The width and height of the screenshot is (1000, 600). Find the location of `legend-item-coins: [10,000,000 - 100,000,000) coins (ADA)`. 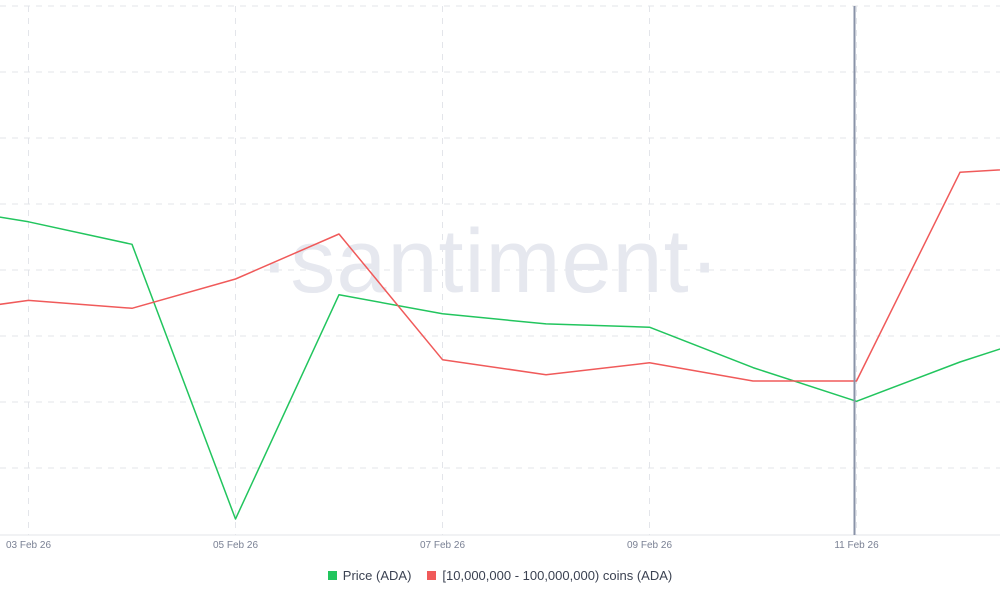

legend-item-coins: [10,000,000 - 100,000,000) coins (ADA) is located at coordinates (549, 575).